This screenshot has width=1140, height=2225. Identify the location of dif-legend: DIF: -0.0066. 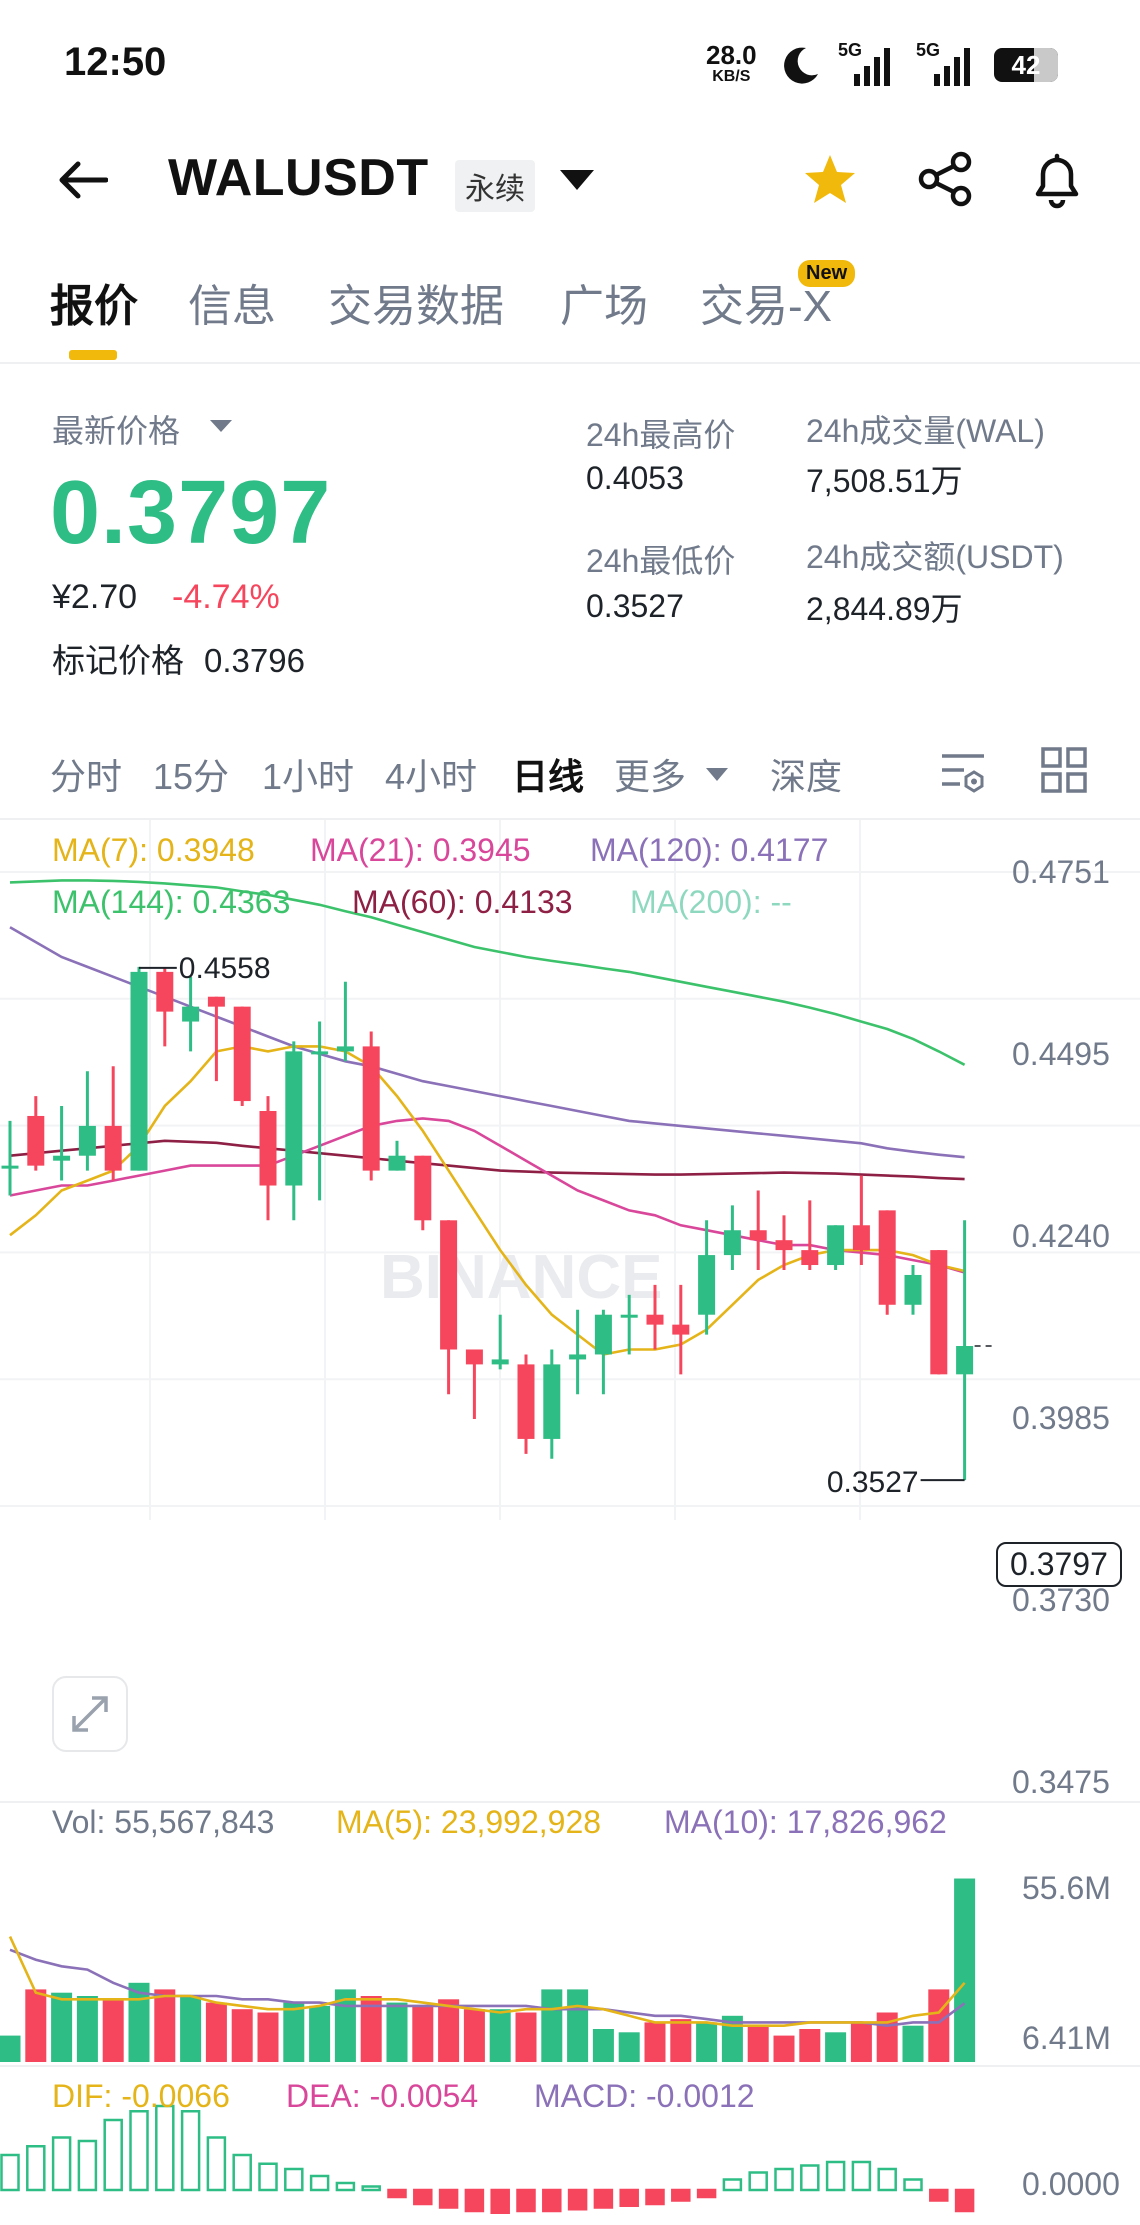
(141, 2096).